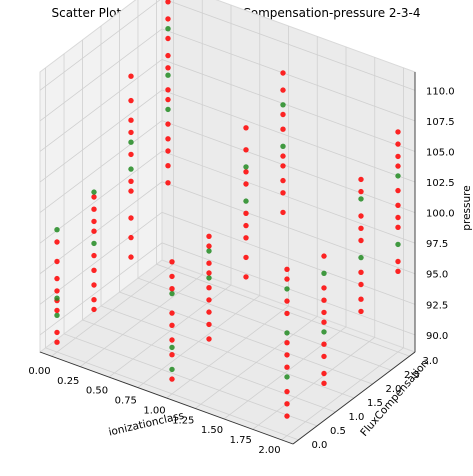  What do you see at coordinates (437, 275) in the screenshot?
I see `z-tick-label: 95.0` at bounding box center [437, 275].